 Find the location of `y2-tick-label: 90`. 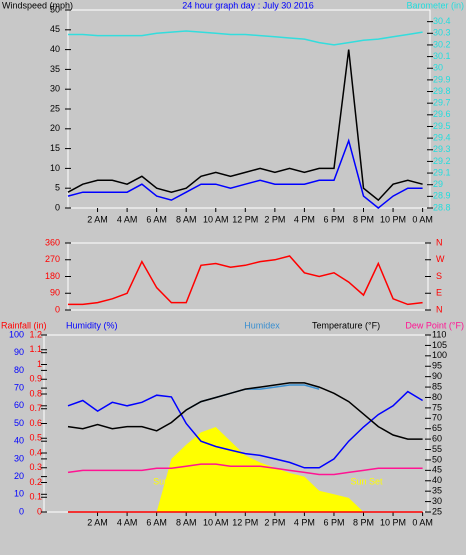

y2-tick-label: 90 is located at coordinates (437, 376).